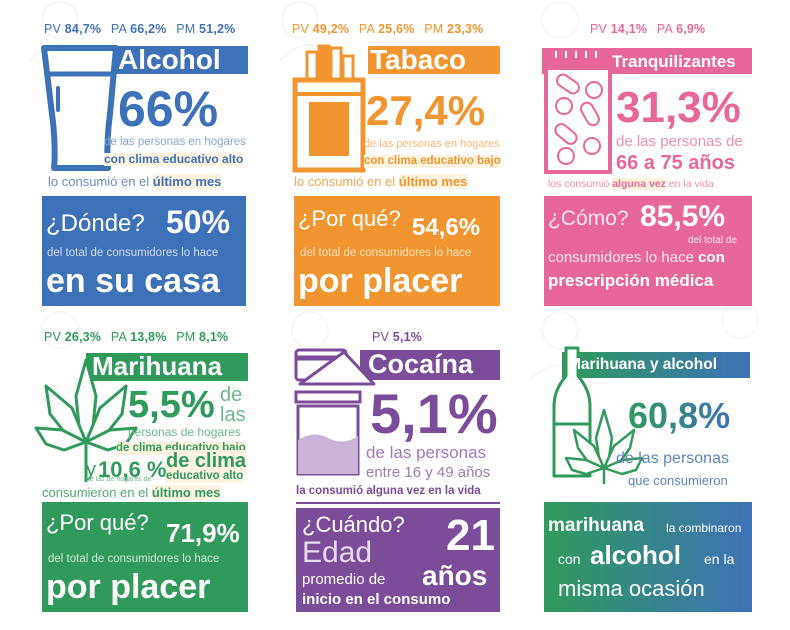 The width and height of the screenshot is (790, 630). I want to click on combo-line1: de las personas, so click(672, 458).